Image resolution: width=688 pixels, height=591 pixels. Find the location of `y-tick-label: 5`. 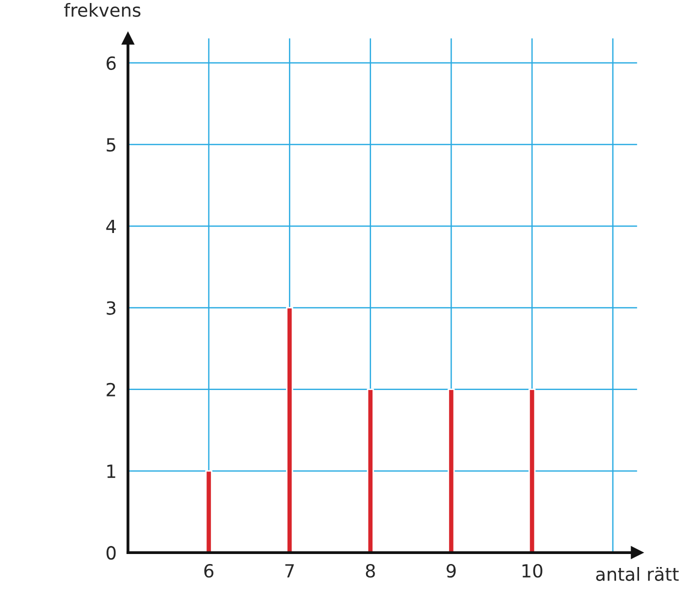

y-tick-label: 5 is located at coordinates (111, 145).